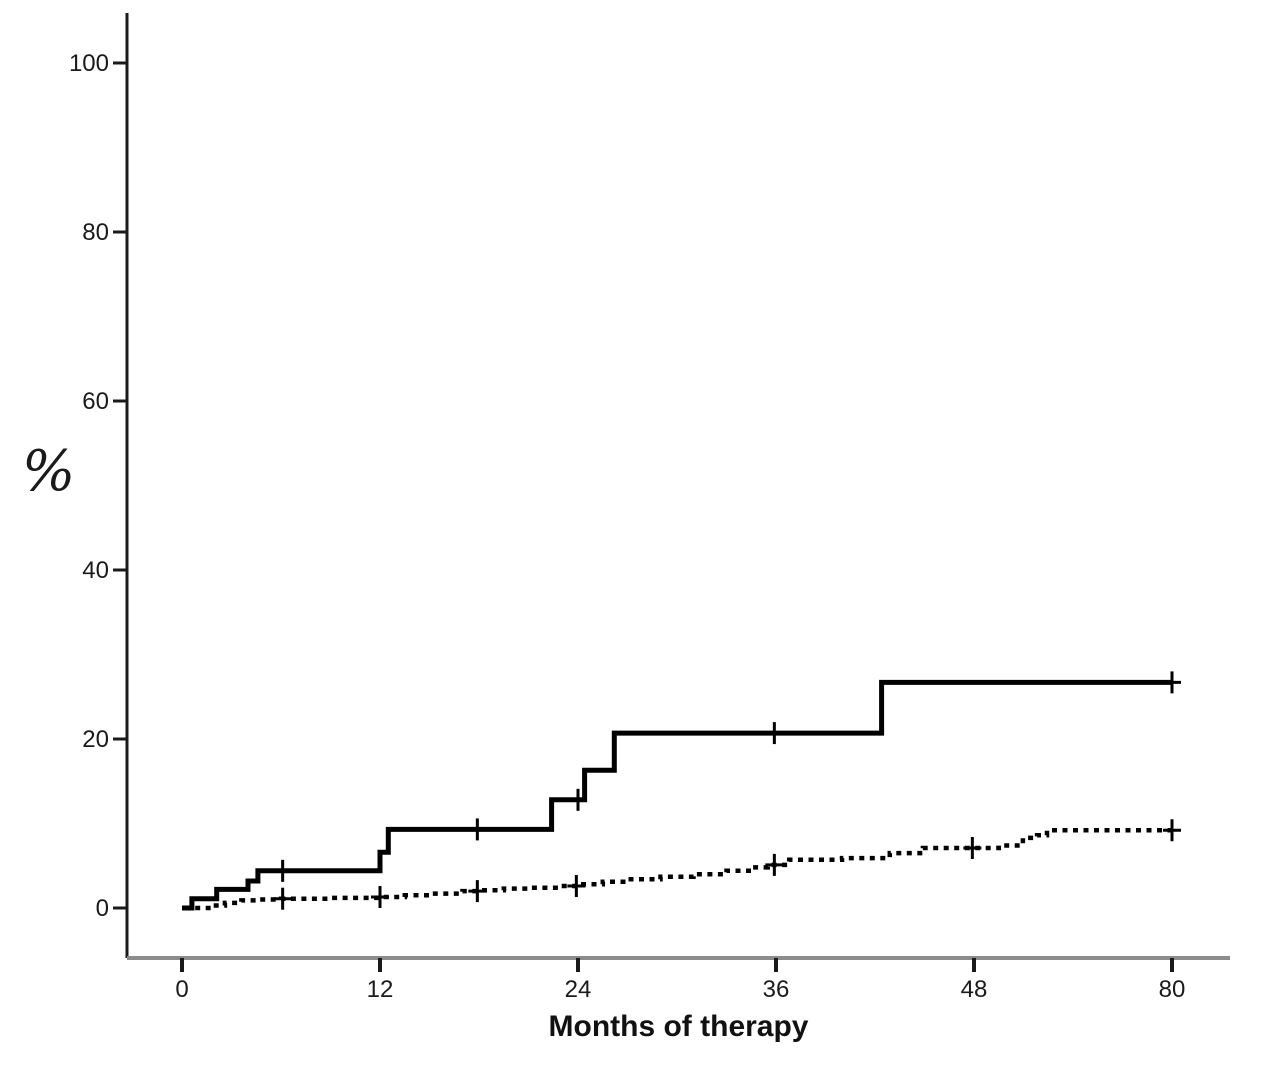 The width and height of the screenshot is (1280, 1084). Describe the element at coordinates (380, 989) in the screenshot. I see `x-tick-label: 12` at that location.